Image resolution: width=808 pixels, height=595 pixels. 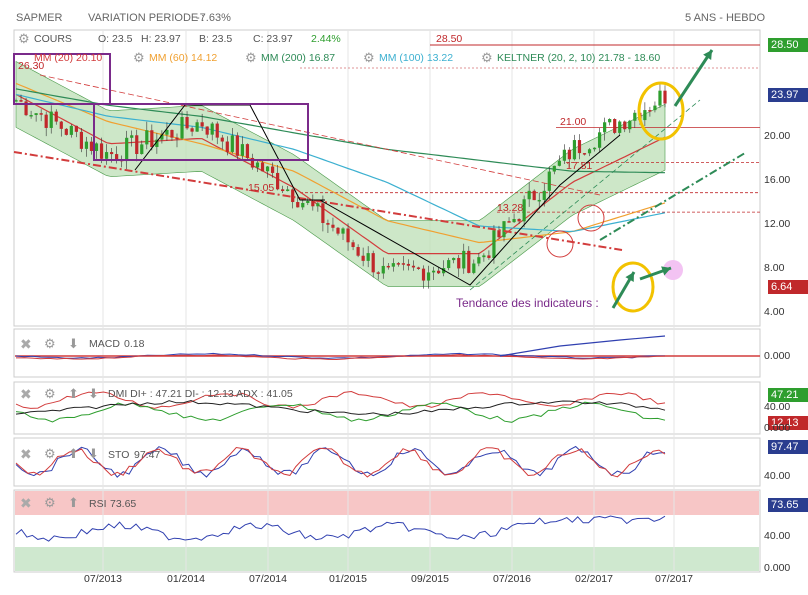 What do you see at coordinates (104, 344) in the screenshot?
I see `macd-label: MACD` at bounding box center [104, 344].